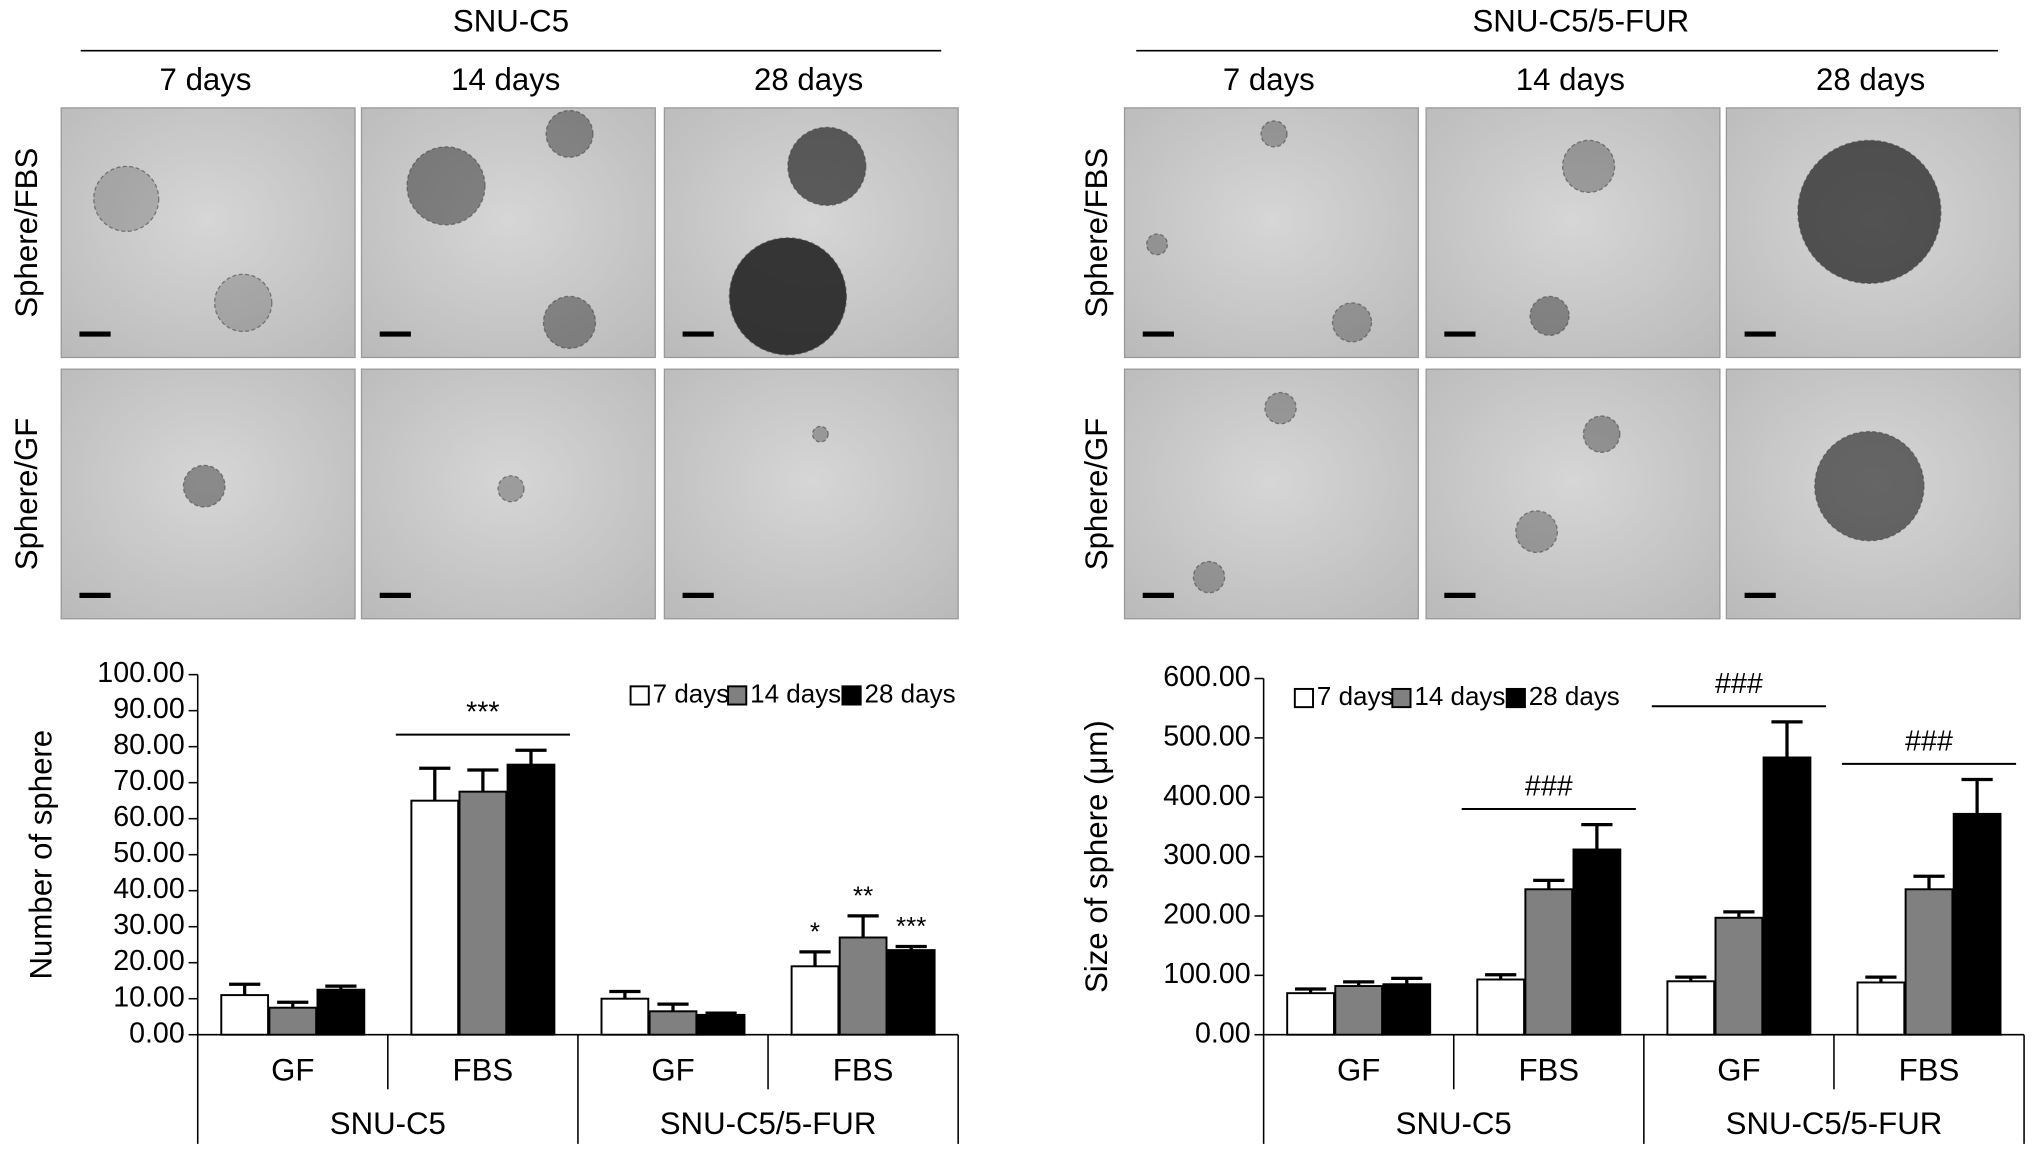 This screenshot has height=1153, width=2032. I want to click on y-tick-label: 200.00, so click(1206, 915).